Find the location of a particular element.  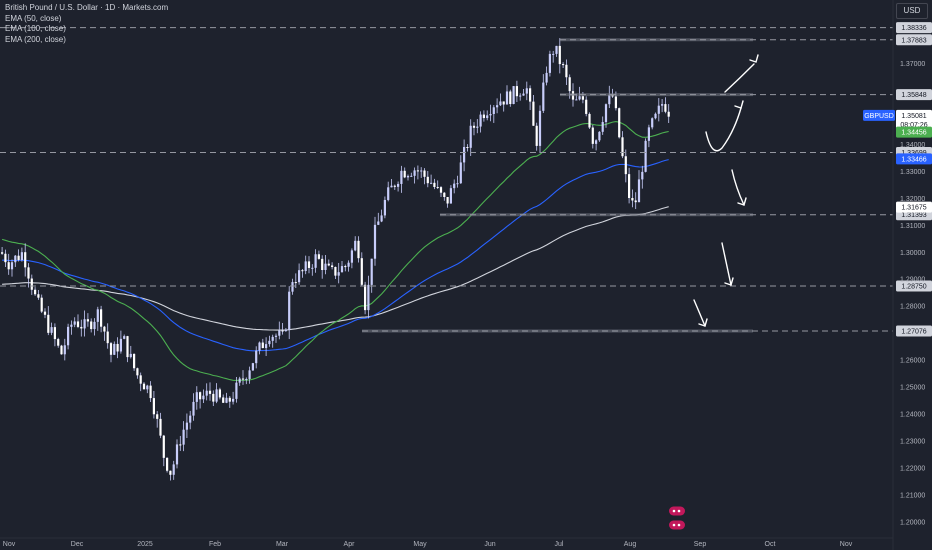

price-tick-label: 1.32000 is located at coordinates (912, 199).